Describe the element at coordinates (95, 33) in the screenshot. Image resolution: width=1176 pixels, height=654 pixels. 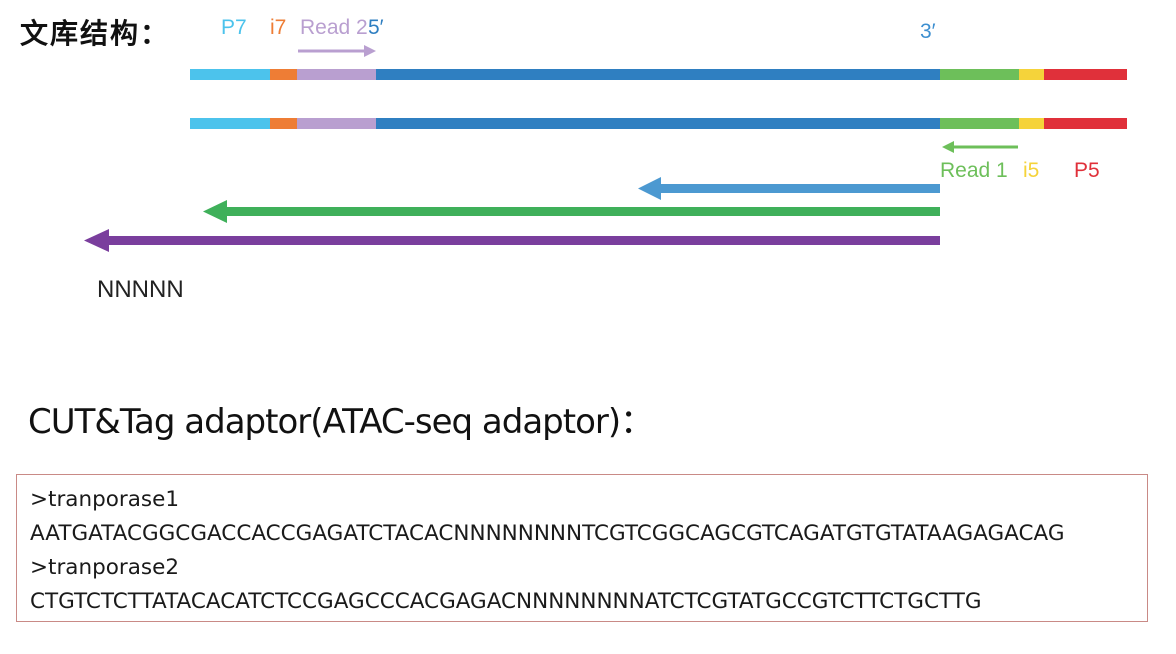
I see `library-structure-title: 文库结构：` at that location.